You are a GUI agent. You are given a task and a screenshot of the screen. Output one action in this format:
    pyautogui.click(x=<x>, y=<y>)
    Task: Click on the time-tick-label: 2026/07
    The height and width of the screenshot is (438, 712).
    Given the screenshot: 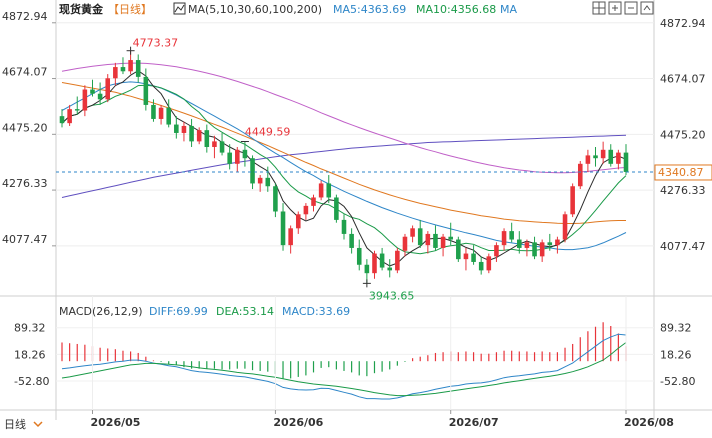 What is the action you would take?
    pyautogui.click(x=474, y=422)
    